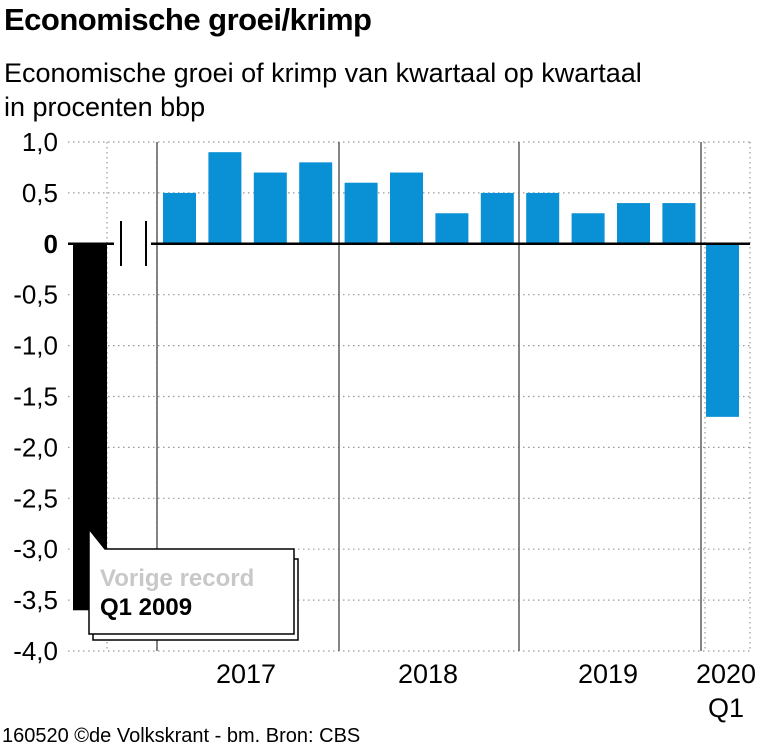 The height and width of the screenshot is (751, 763). What do you see at coordinates (726, 674) in the screenshot?
I see `x-year-label: 2020` at bounding box center [726, 674].